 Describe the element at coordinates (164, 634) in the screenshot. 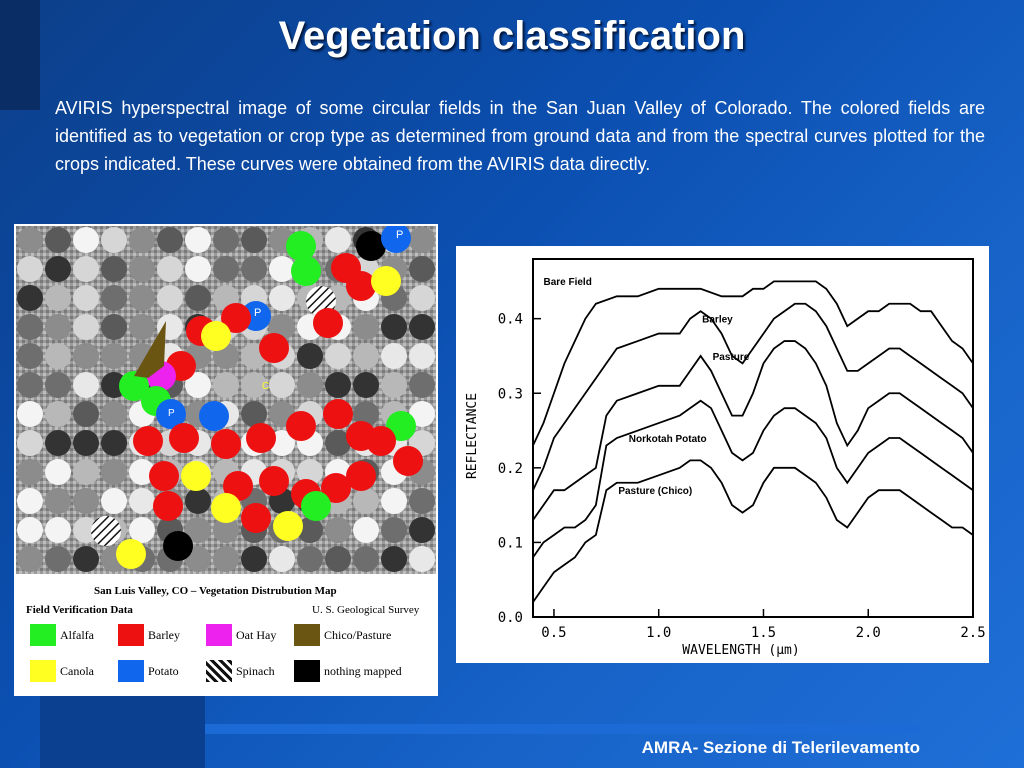

I see `legend-label: Barley` at that location.